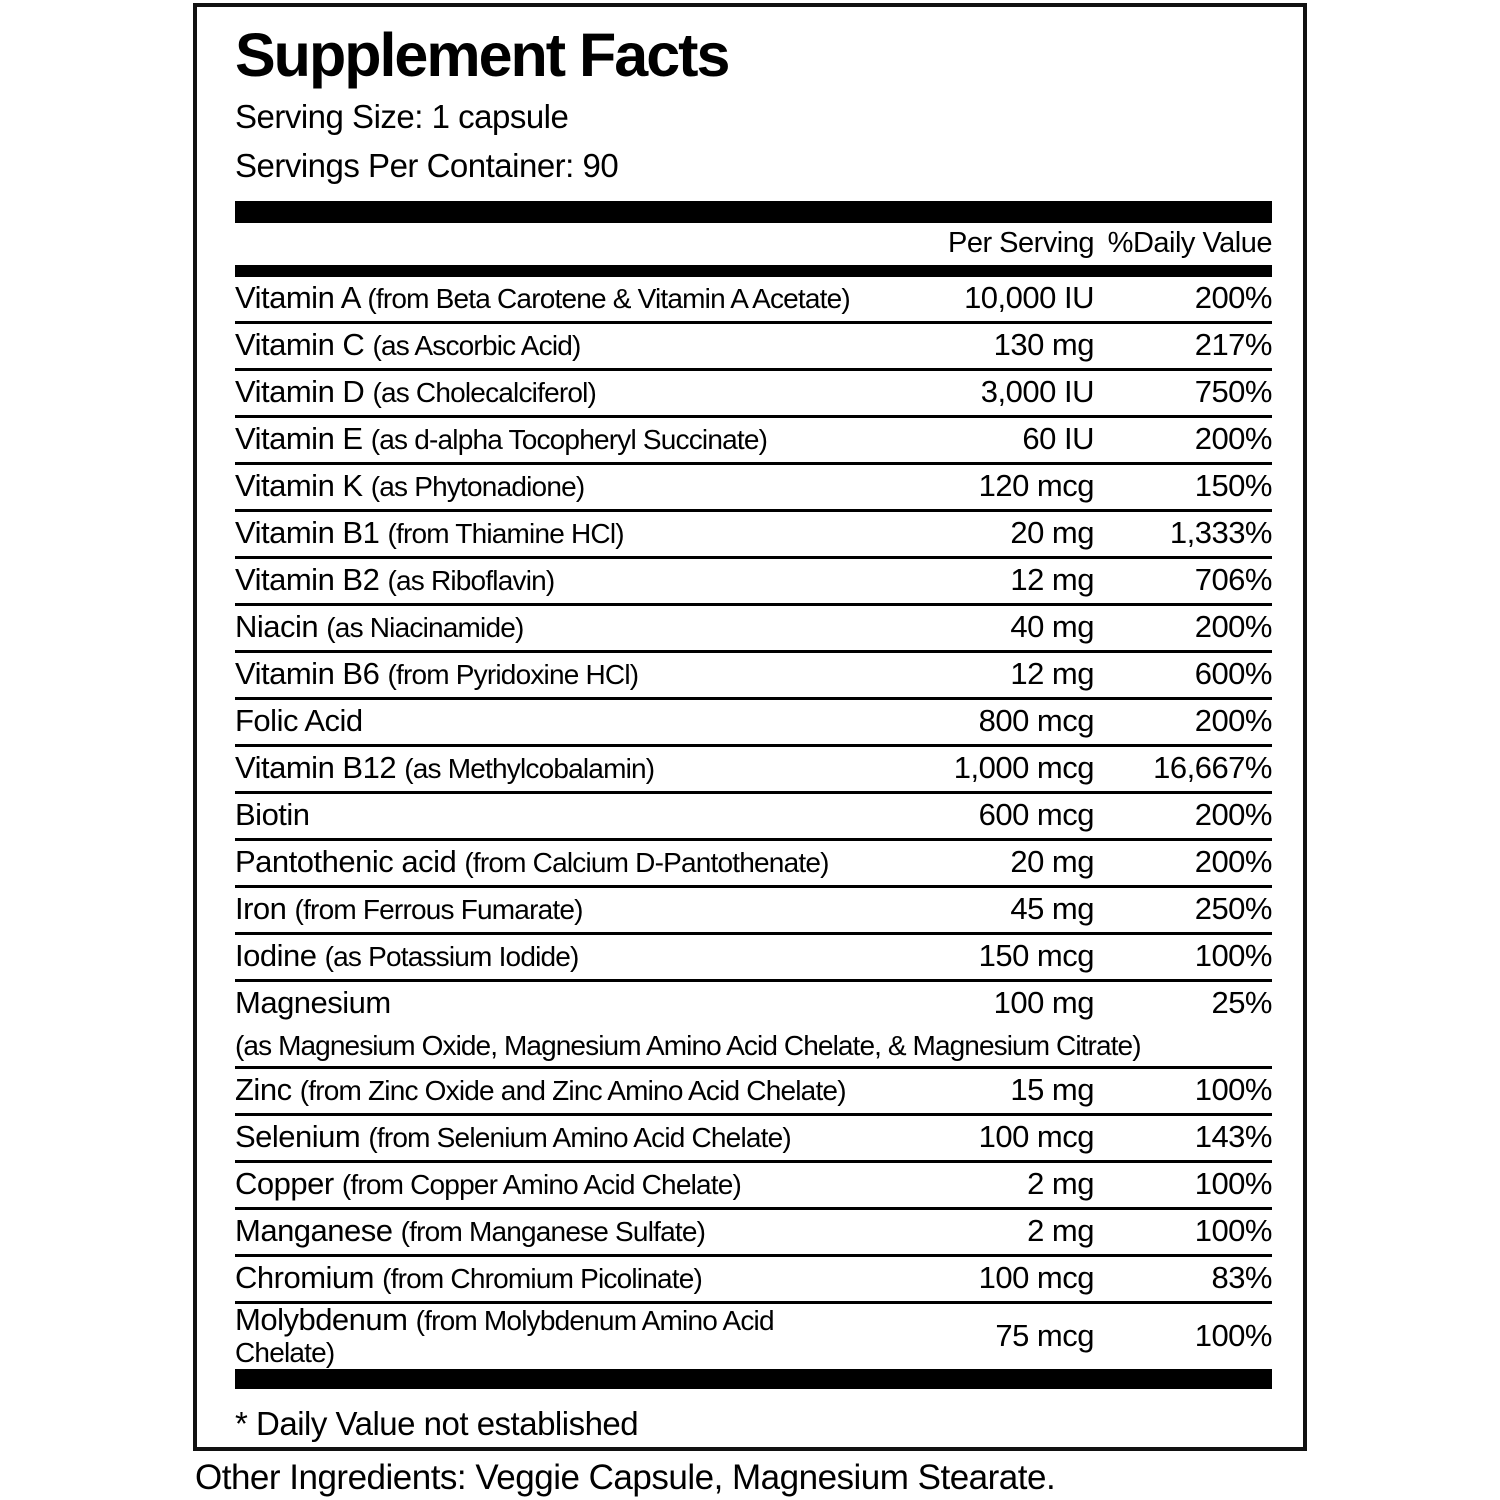  I want to click on col-header-daily-value: %Daily Value, so click(1190, 243).